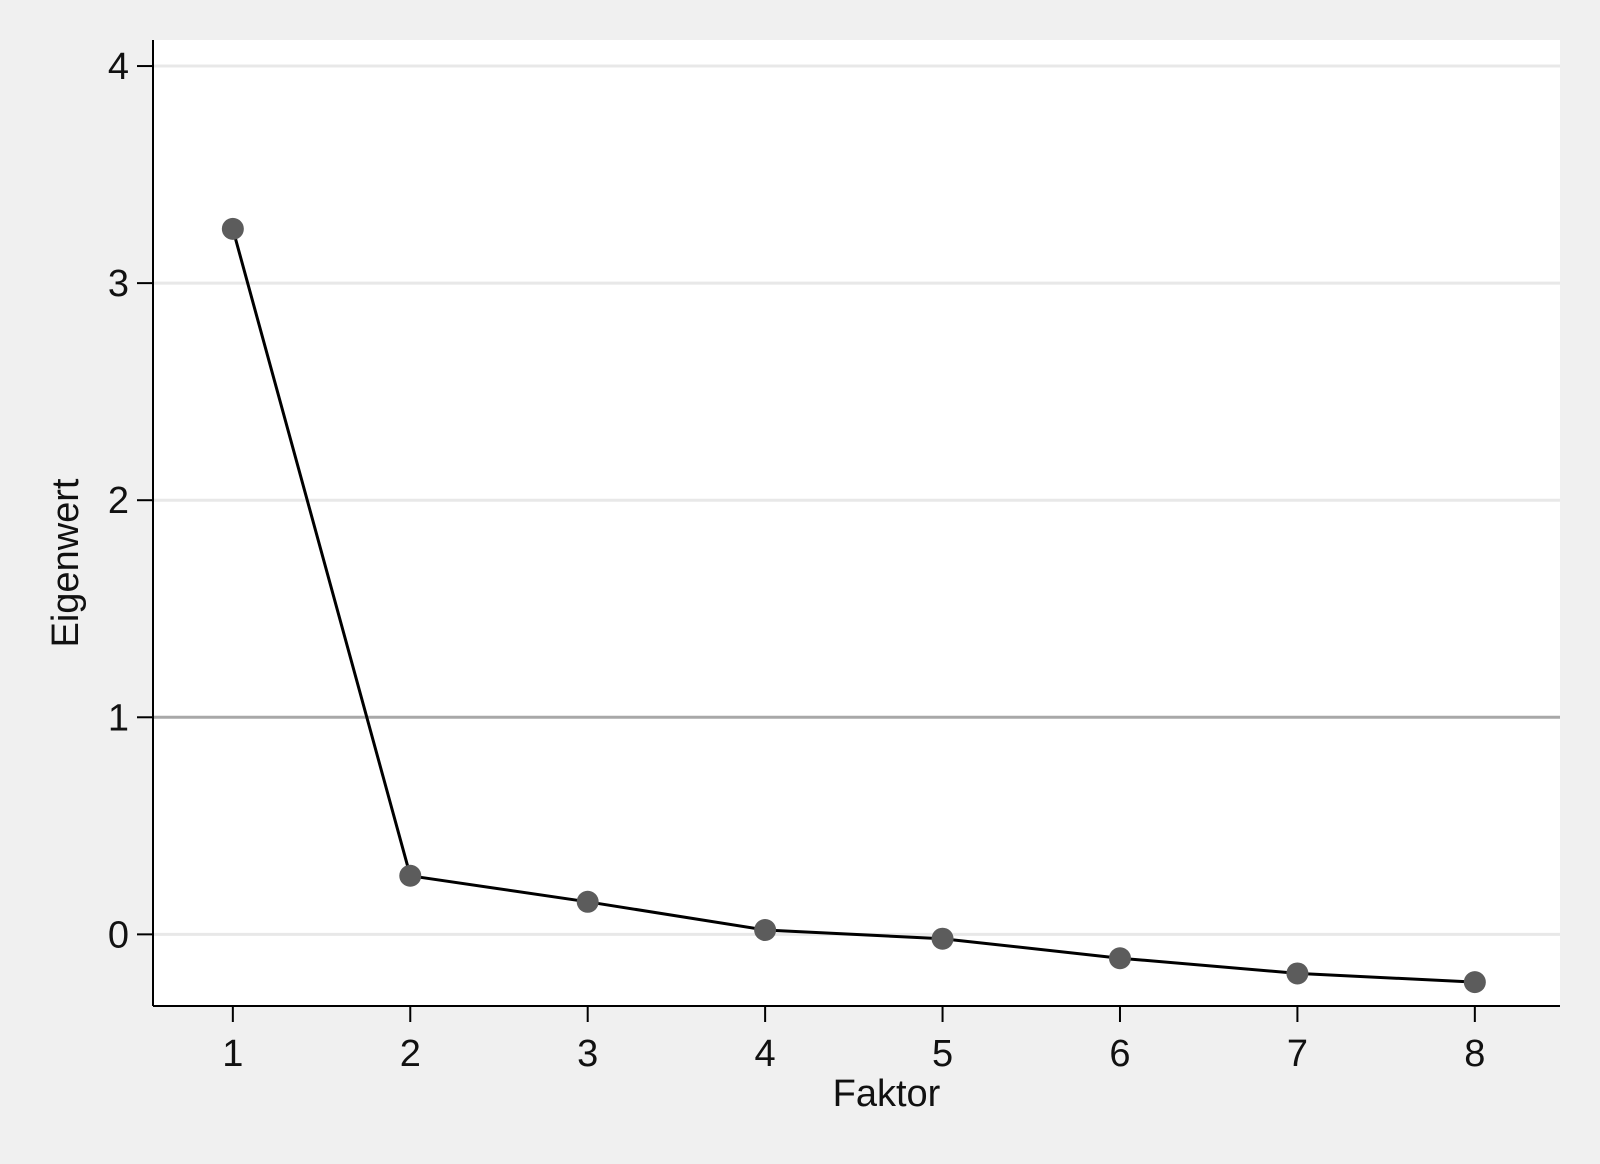 This screenshot has width=1600, height=1164. I want to click on x-tick-label: 6, so click(1119, 1054).